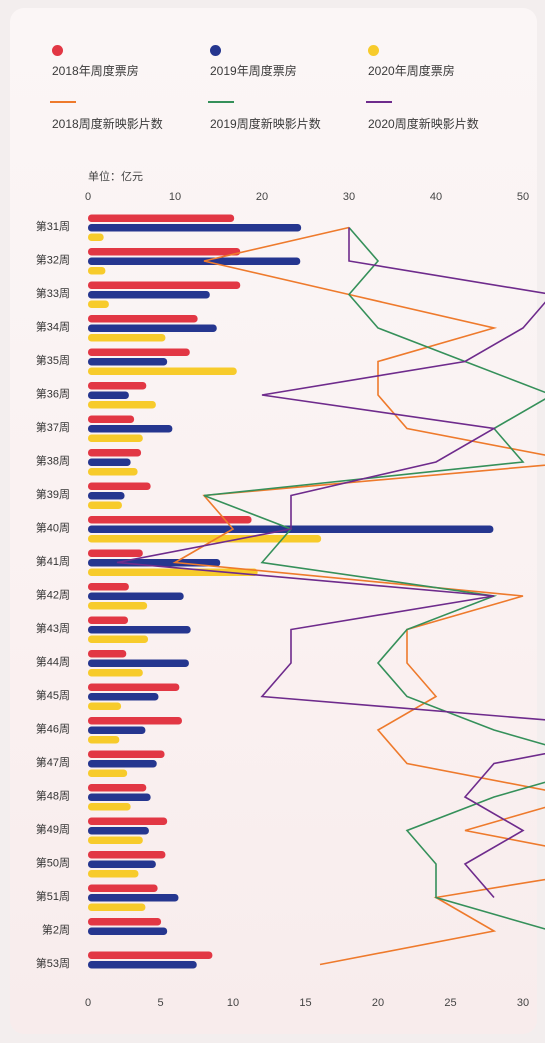 The image size is (545, 1043). What do you see at coordinates (53, 528) in the screenshot?
I see `category-label: 第40周` at bounding box center [53, 528].